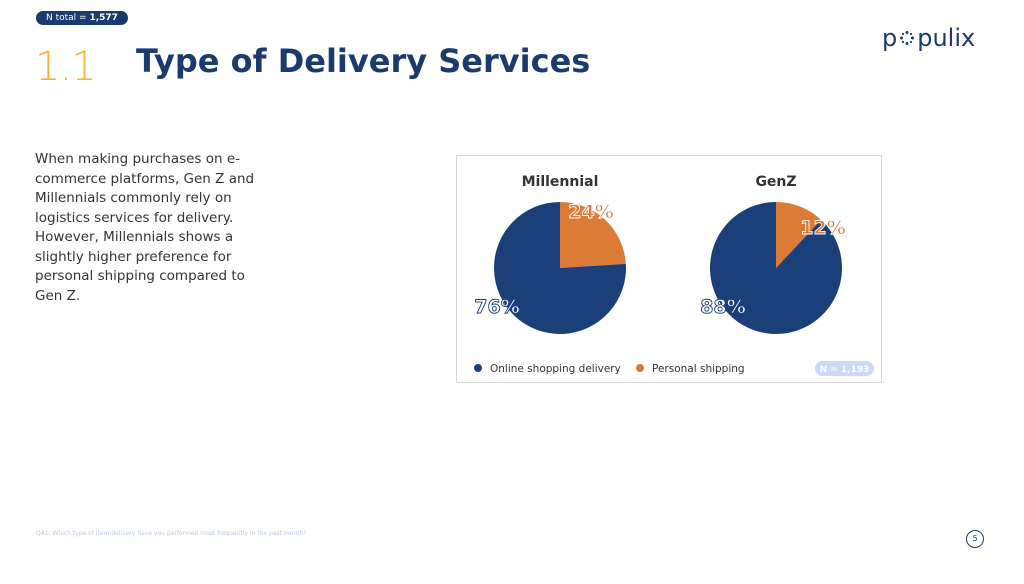 The height and width of the screenshot is (584, 1024). I want to click on chart-title-genz: GenZ, so click(775, 182).